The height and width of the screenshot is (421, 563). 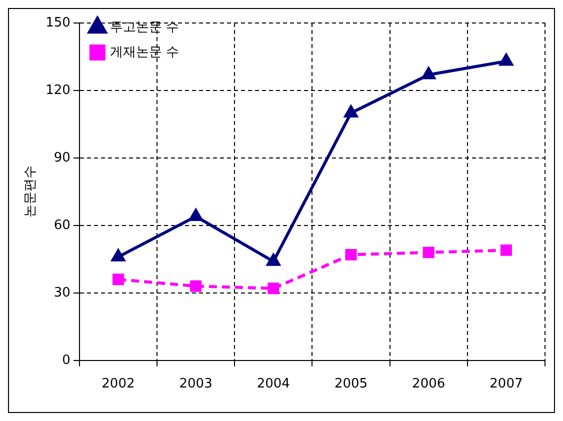 I want to click on x-tick-label: 2002, so click(x=118, y=384).